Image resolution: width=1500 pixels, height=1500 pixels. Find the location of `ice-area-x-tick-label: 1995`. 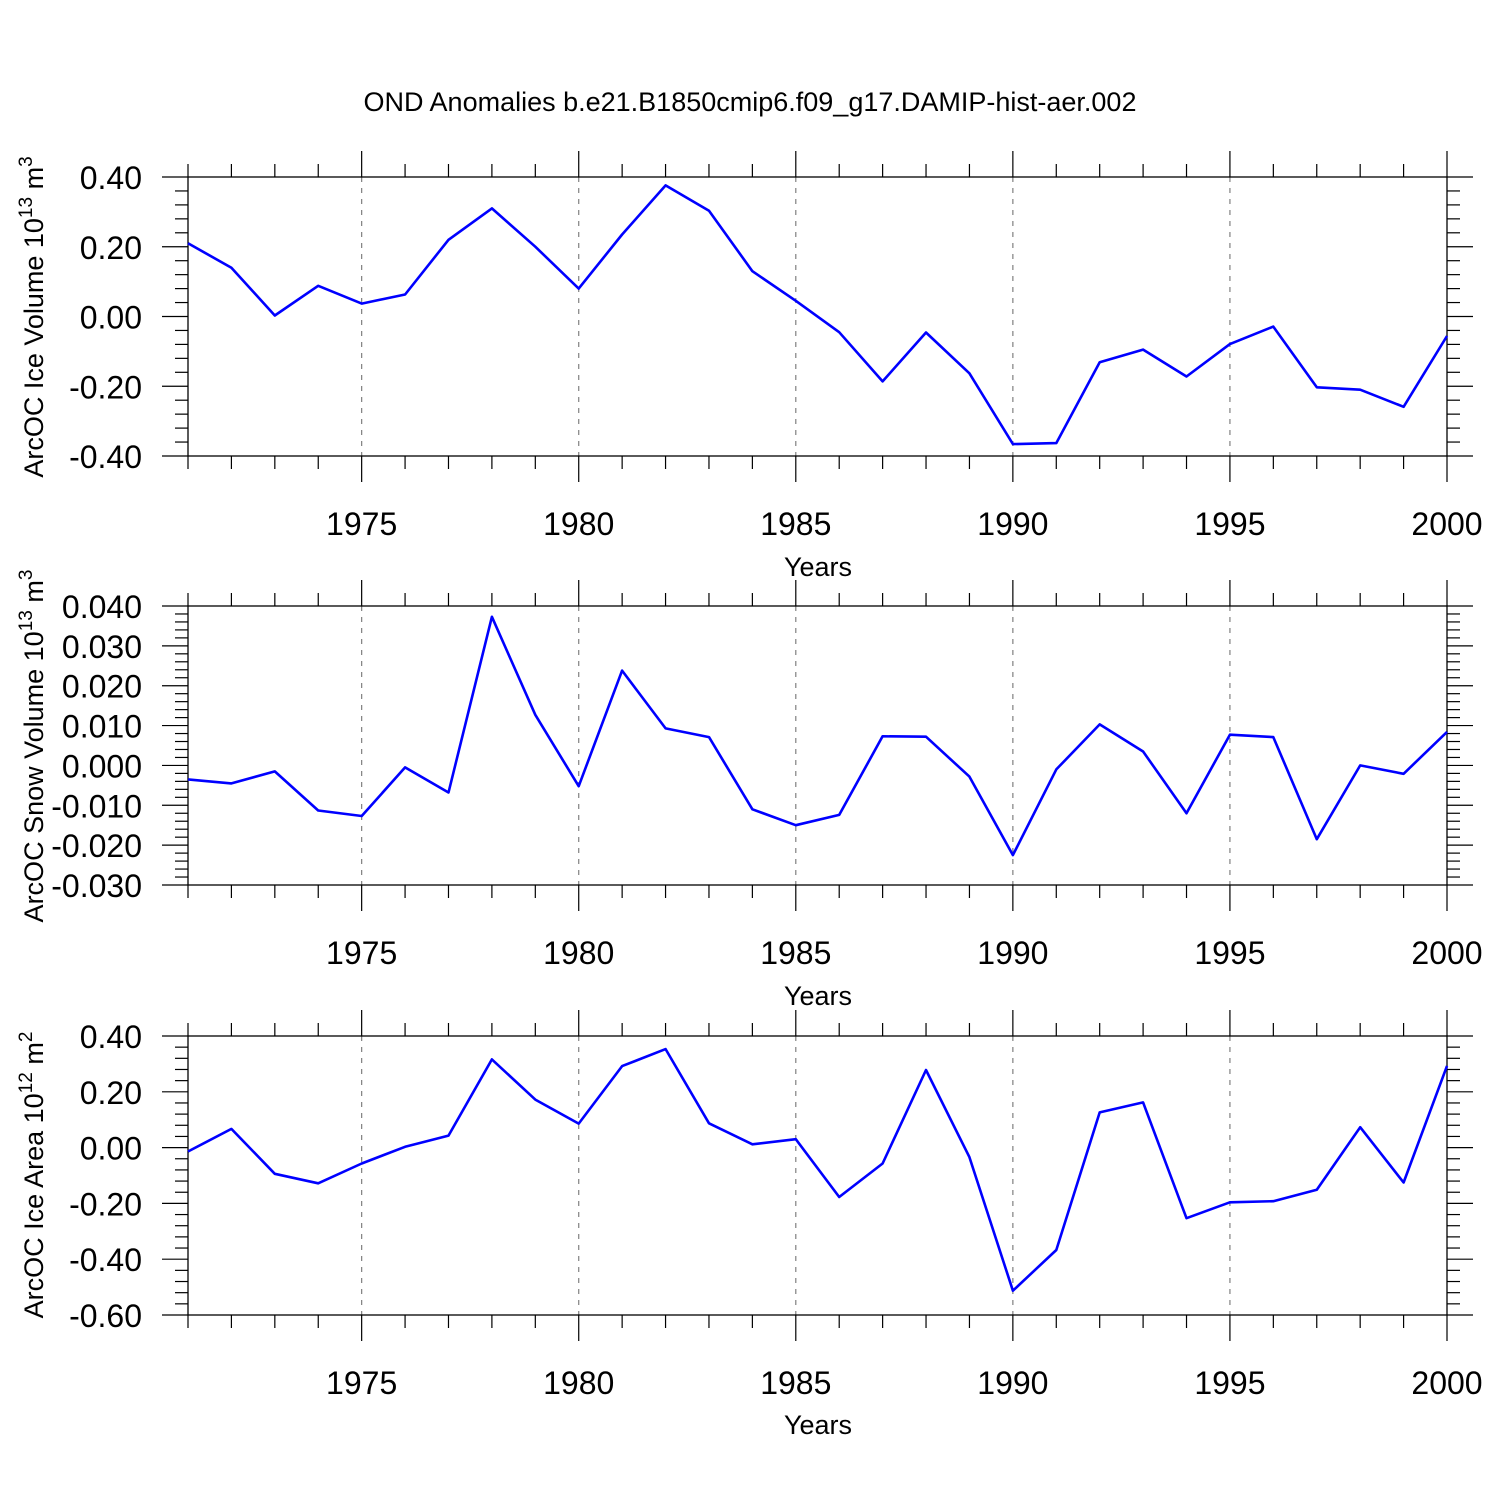

ice-area-x-tick-label: 1995 is located at coordinates (1229, 1383).